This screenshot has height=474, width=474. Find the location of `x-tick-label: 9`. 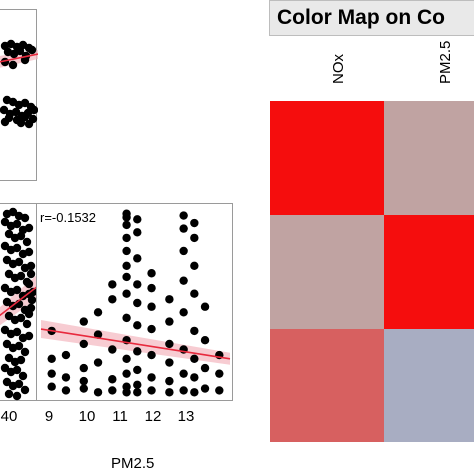

x-tick-label: 9 is located at coordinates (49, 416).